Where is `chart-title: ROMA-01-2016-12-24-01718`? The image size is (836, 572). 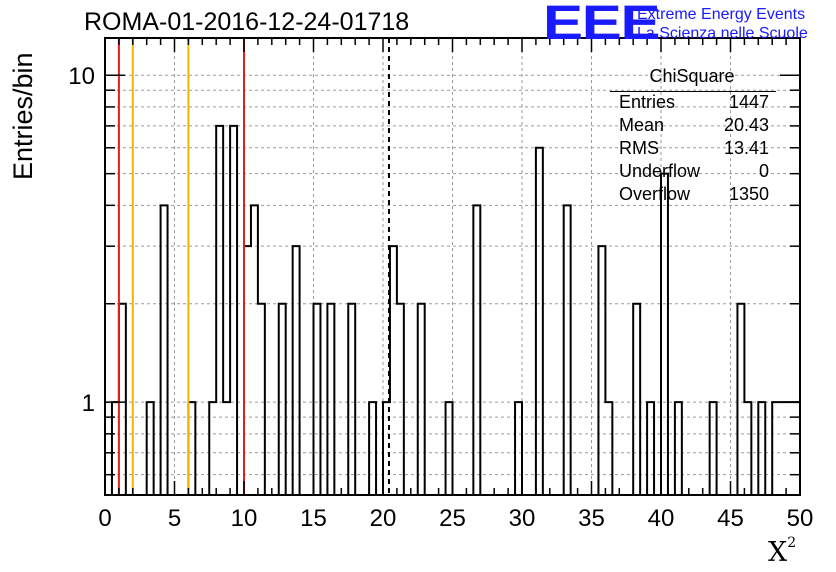 chart-title: ROMA-01-2016-12-24-01718 is located at coordinates (247, 22).